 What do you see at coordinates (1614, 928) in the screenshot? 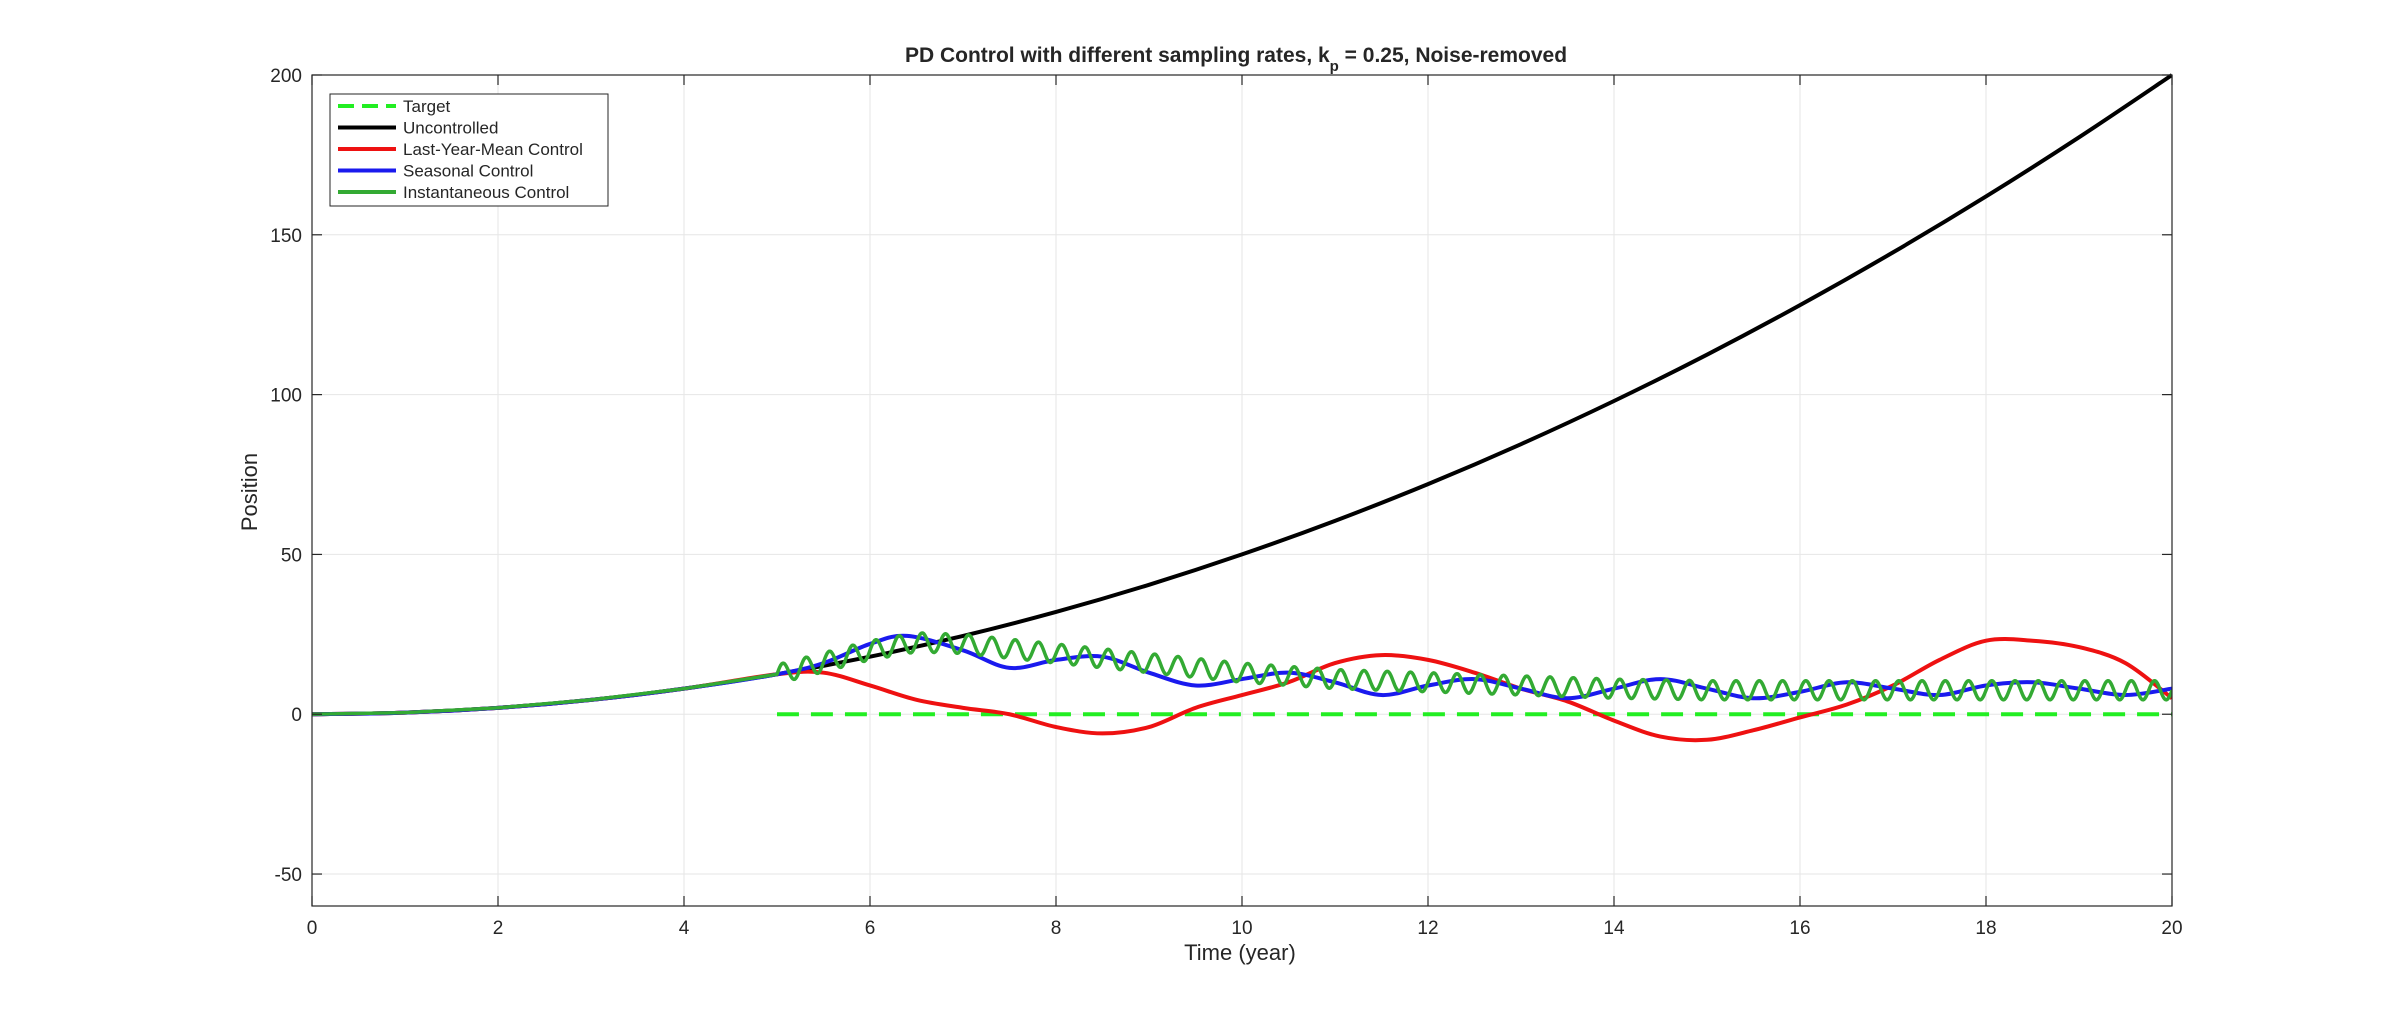
I see `x-tick-label: 14` at bounding box center [1614, 928].